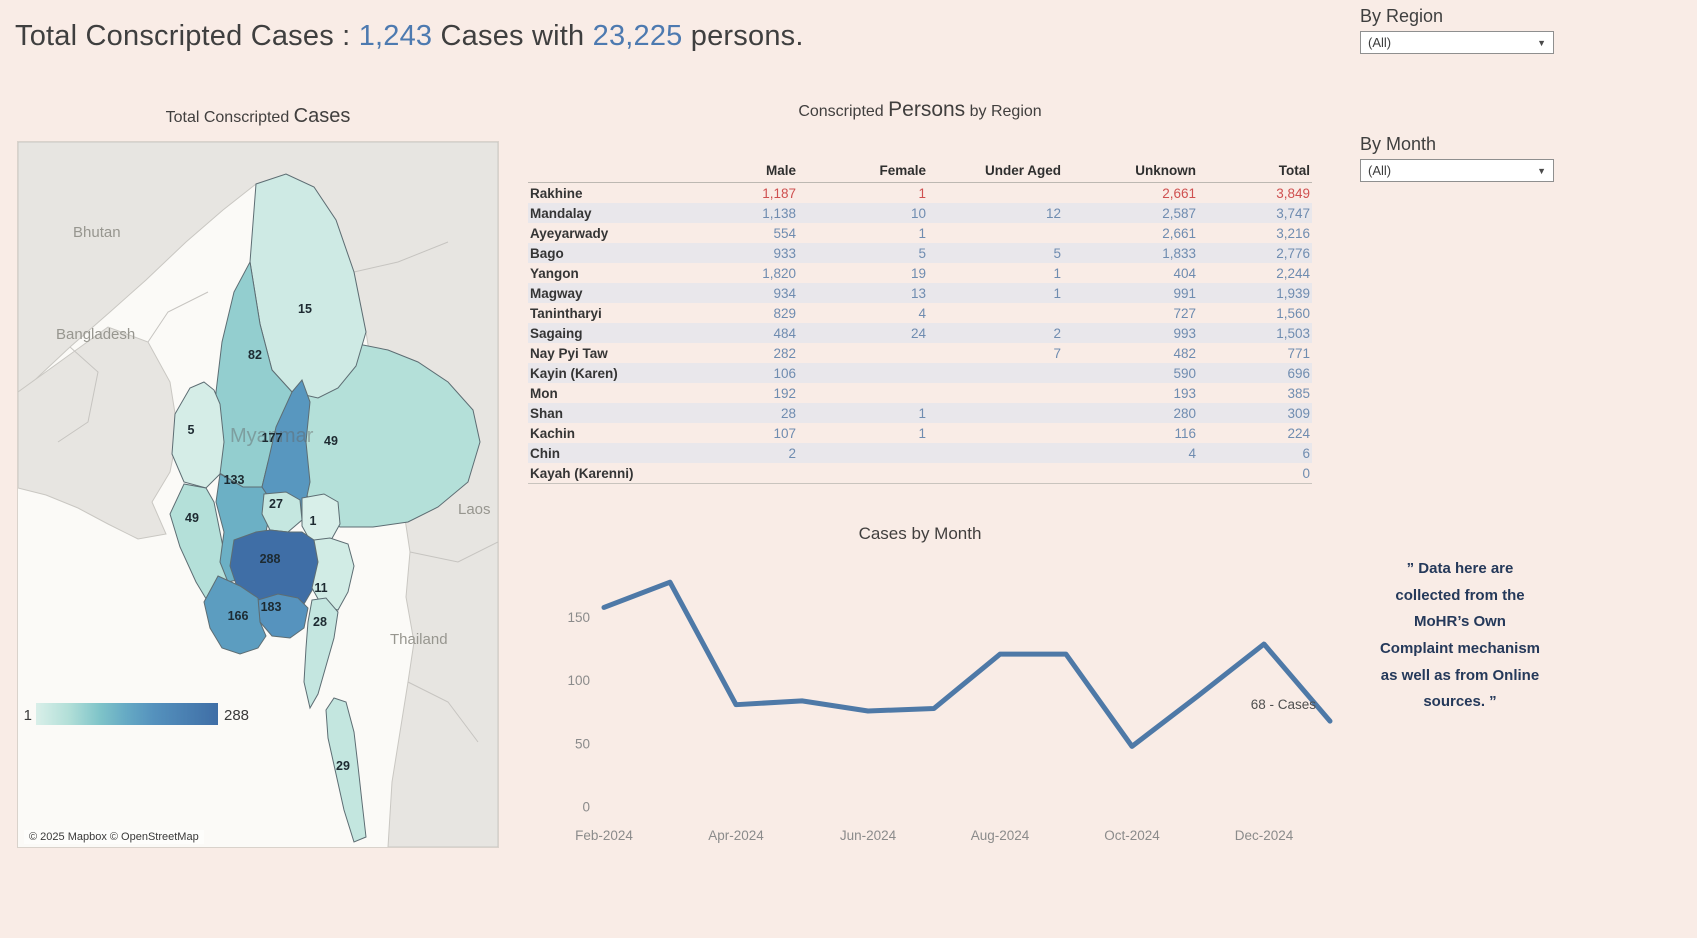  Describe the element at coordinates (1184, 293) in the screenshot. I see `cell-unknown: 991` at that location.